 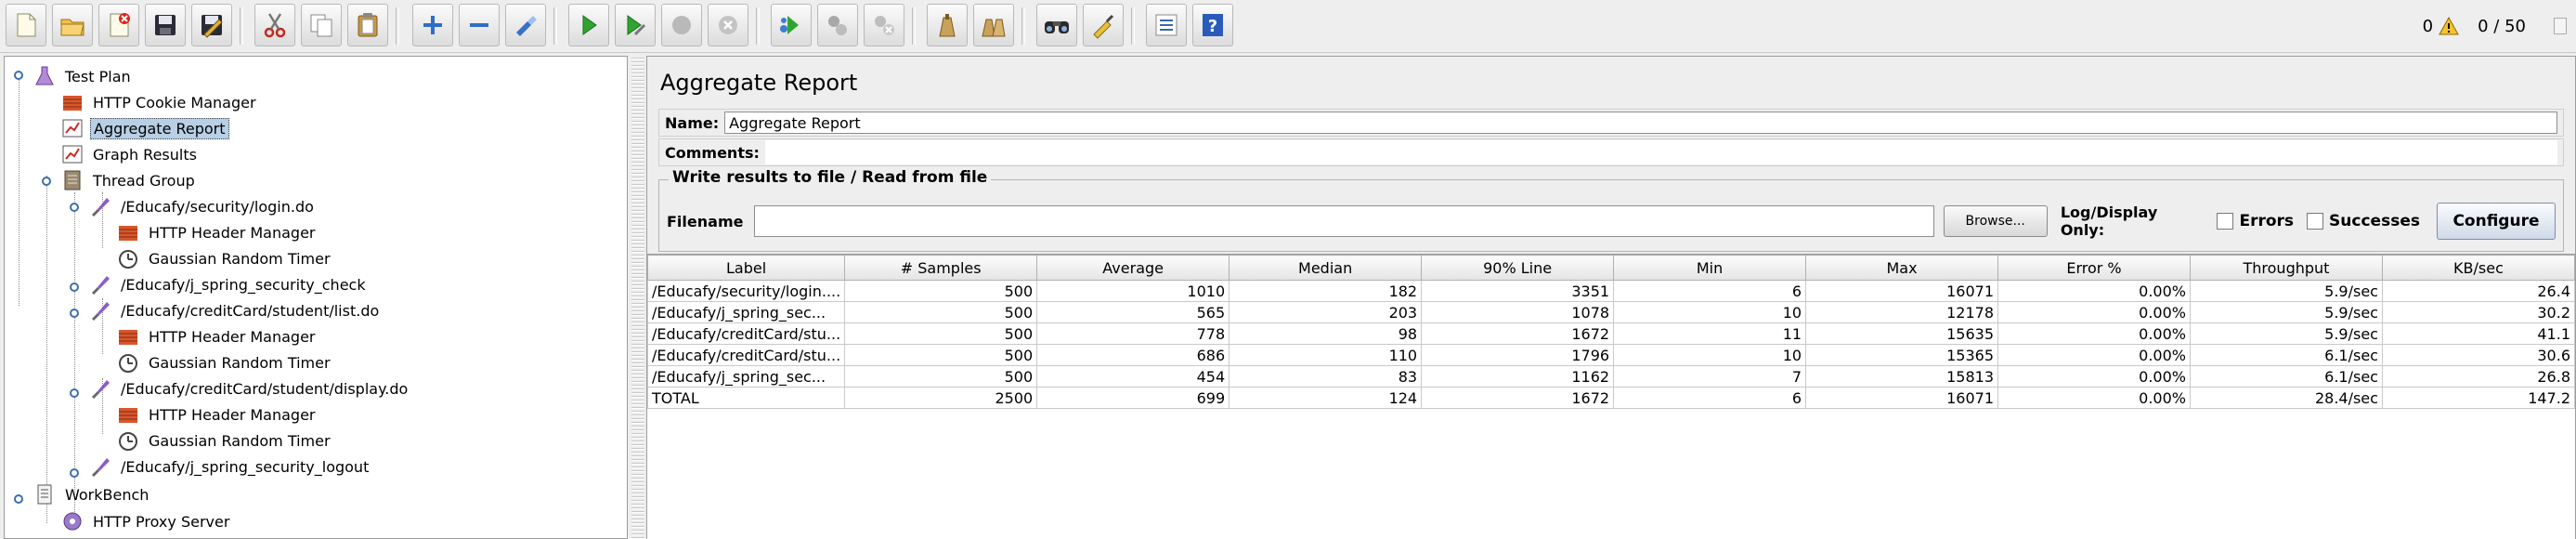 I want to click on log-display-label: Log/Display Only:, so click(x=2109, y=222).